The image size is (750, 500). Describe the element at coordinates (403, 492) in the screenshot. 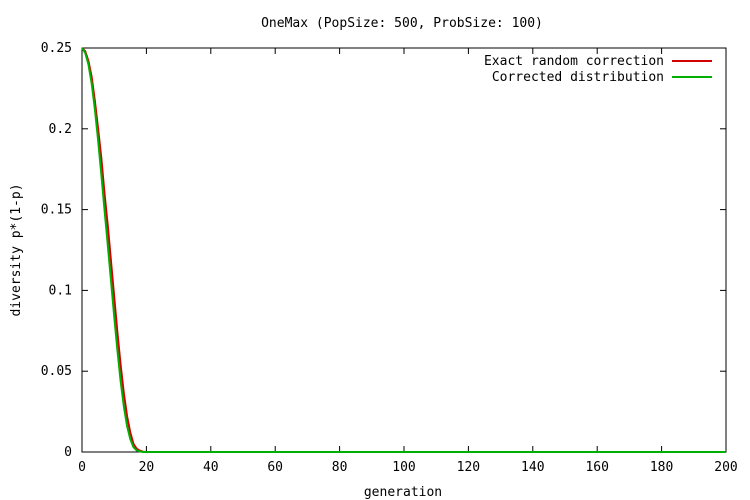

I see `x-axis-label: generation` at that location.